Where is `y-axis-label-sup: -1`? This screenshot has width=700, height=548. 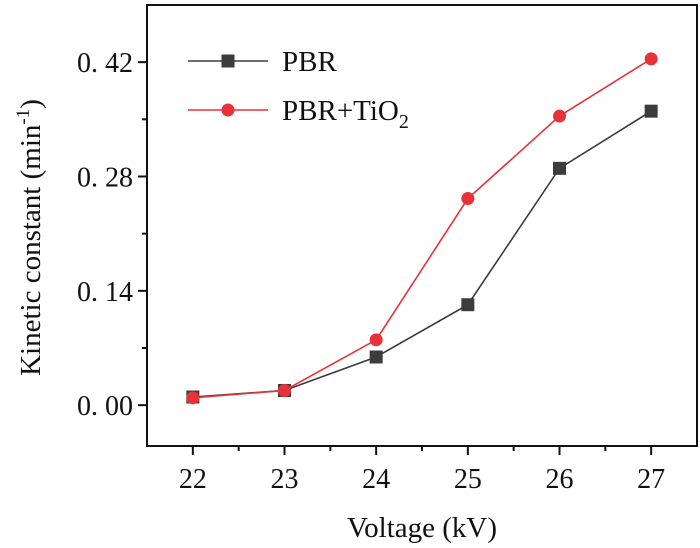 y-axis-label-sup: -1 is located at coordinates (23, 117).